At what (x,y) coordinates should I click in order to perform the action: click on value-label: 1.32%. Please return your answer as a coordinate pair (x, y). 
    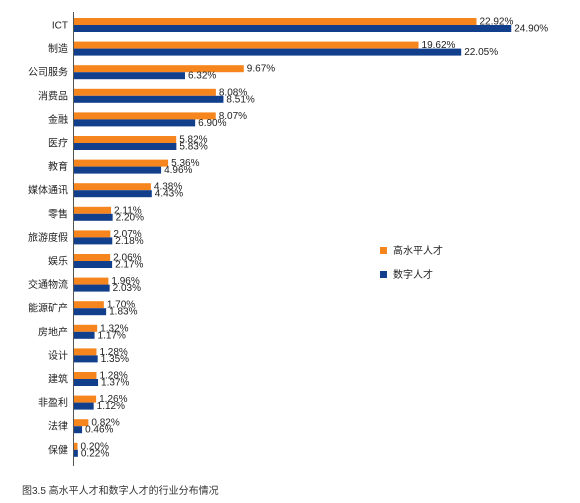
    Looking at the image, I should click on (114, 328).